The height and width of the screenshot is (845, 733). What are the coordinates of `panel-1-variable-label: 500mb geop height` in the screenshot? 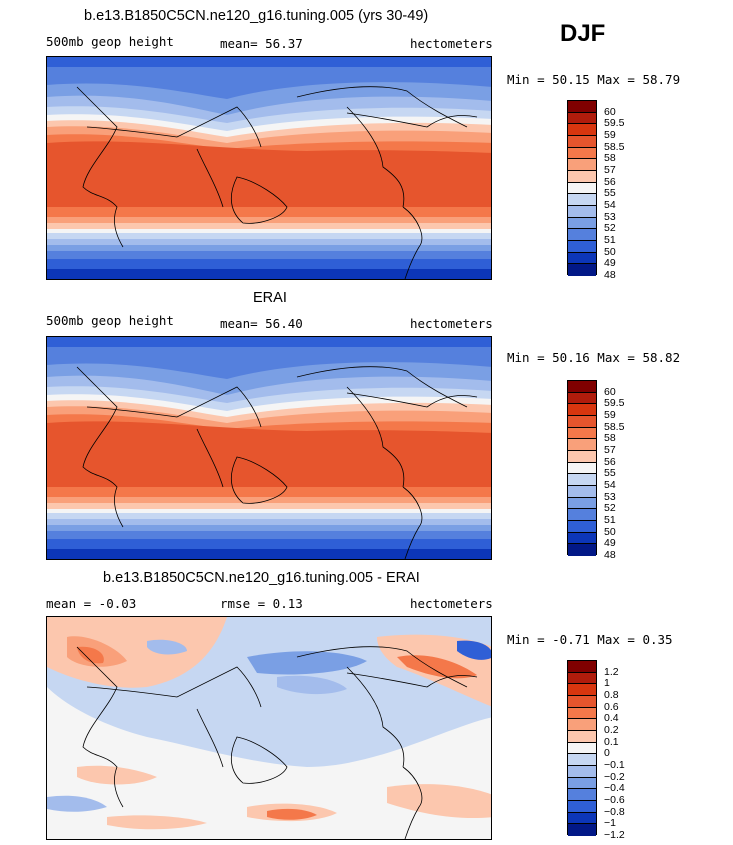 It's located at (110, 41).